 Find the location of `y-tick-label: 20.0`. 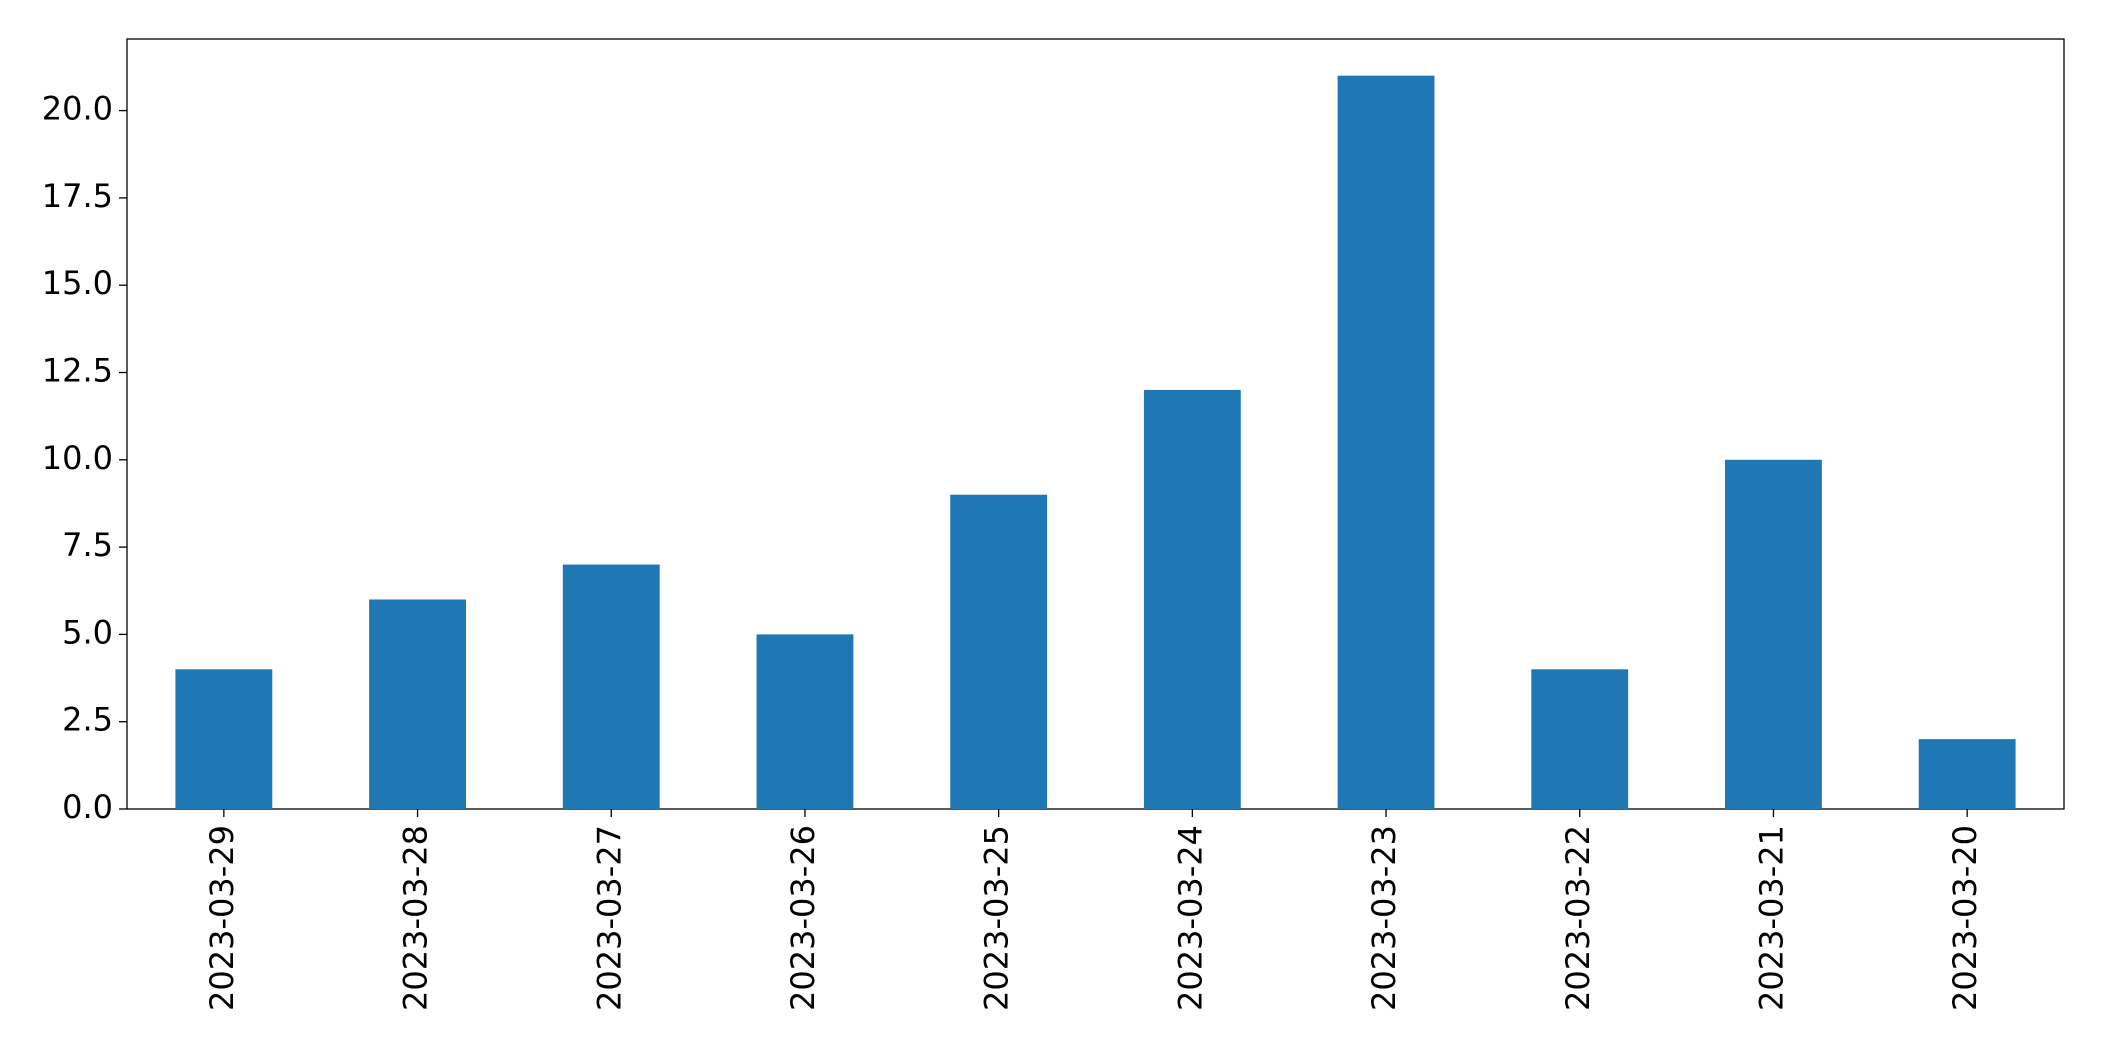

y-tick-label: 20.0 is located at coordinates (77, 109).